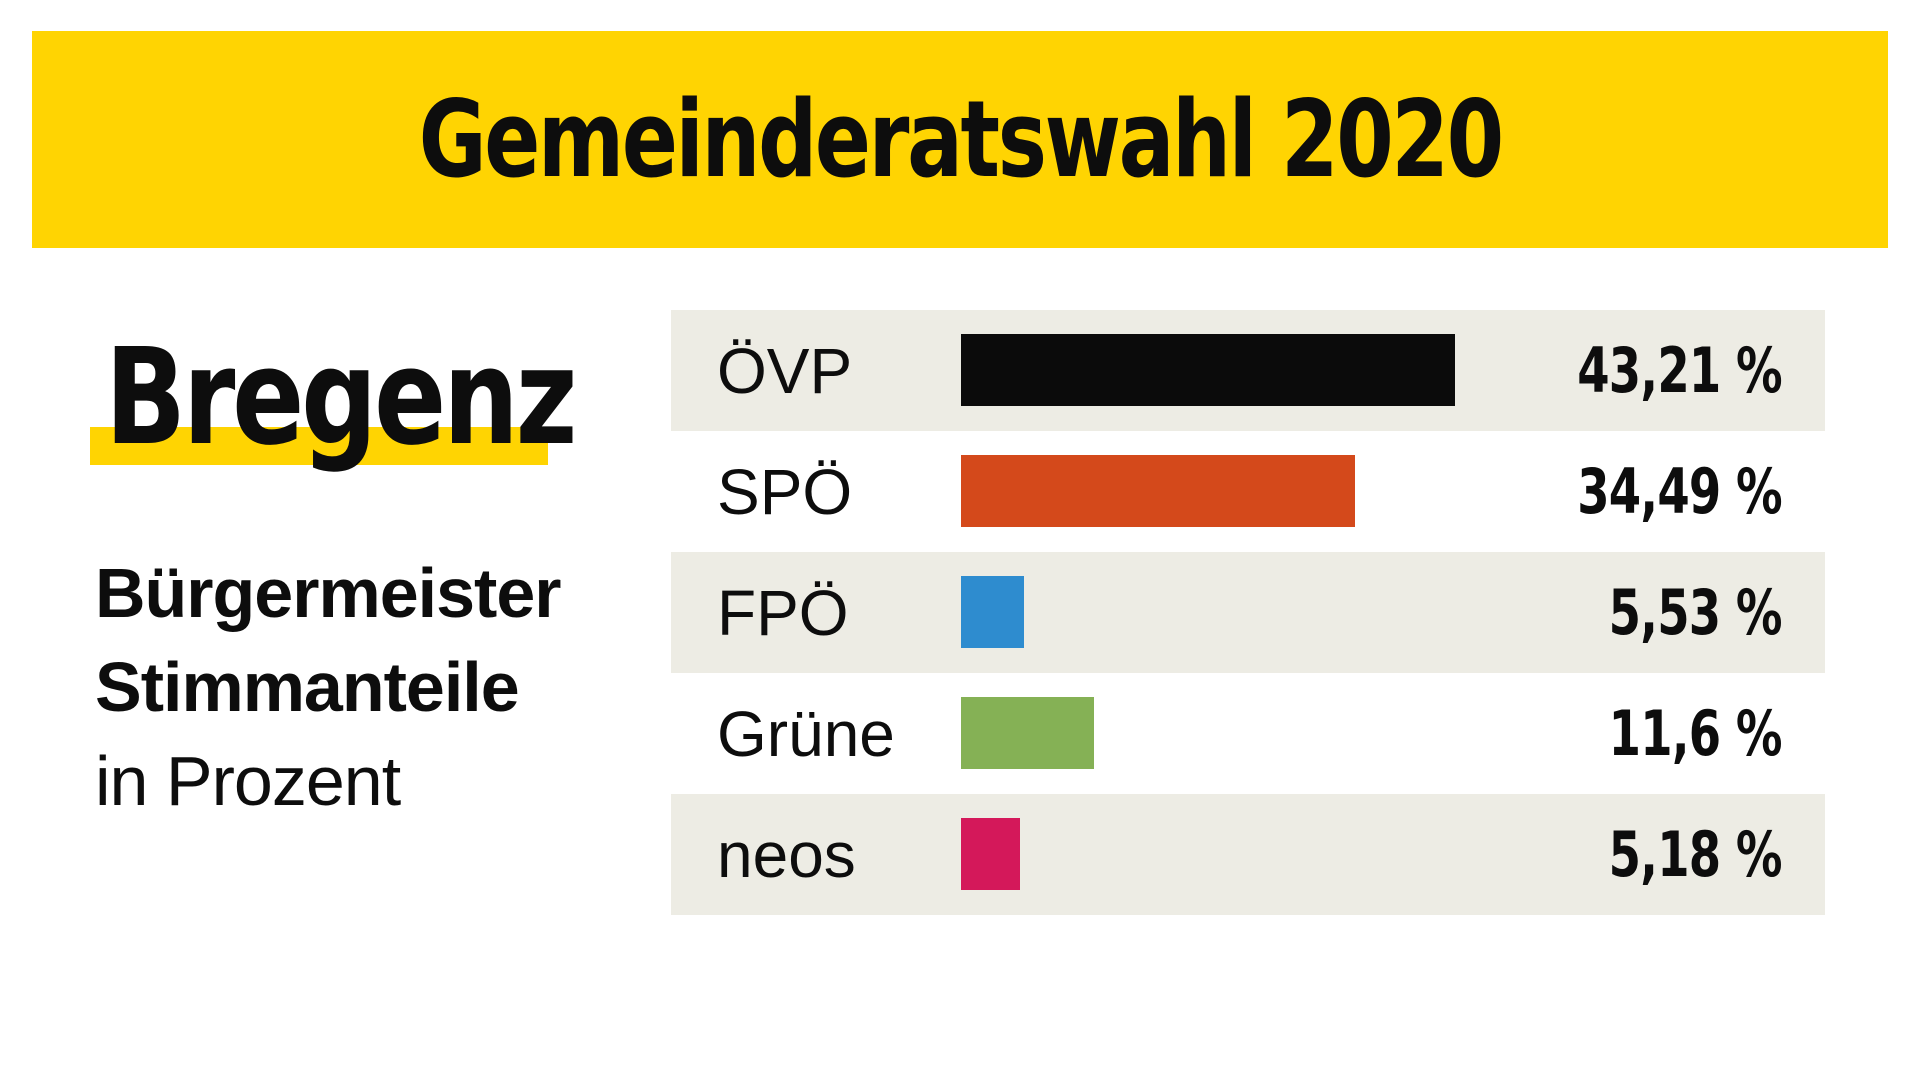 This screenshot has width=1920, height=1080. Describe the element at coordinates (248, 781) in the screenshot. I see `subtitle-line-3: in Prozent` at that location.